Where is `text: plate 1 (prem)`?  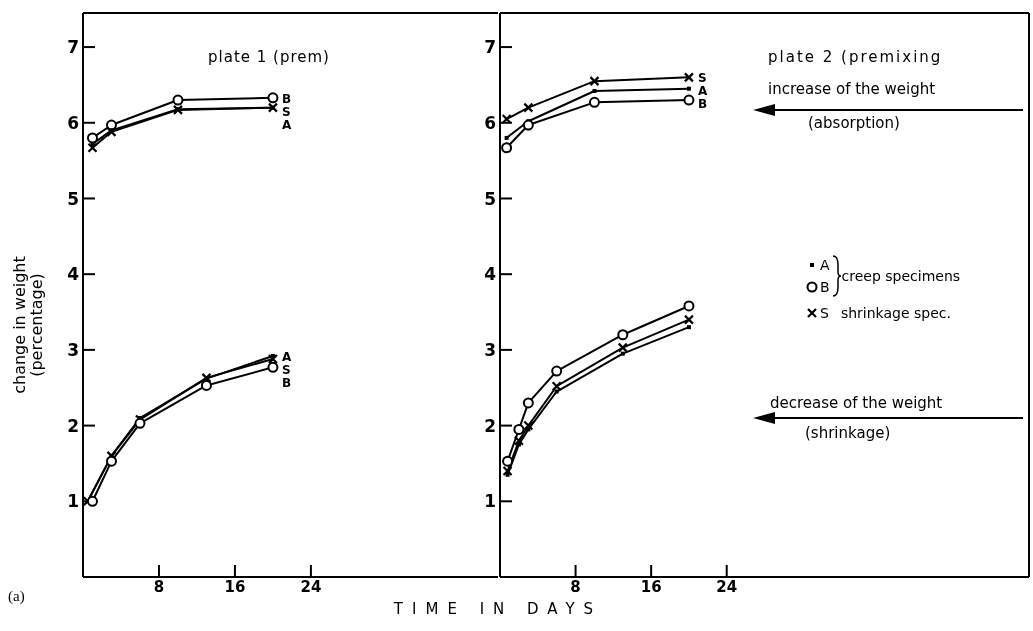 text: plate 1 (prem) is located at coordinates (269, 57).